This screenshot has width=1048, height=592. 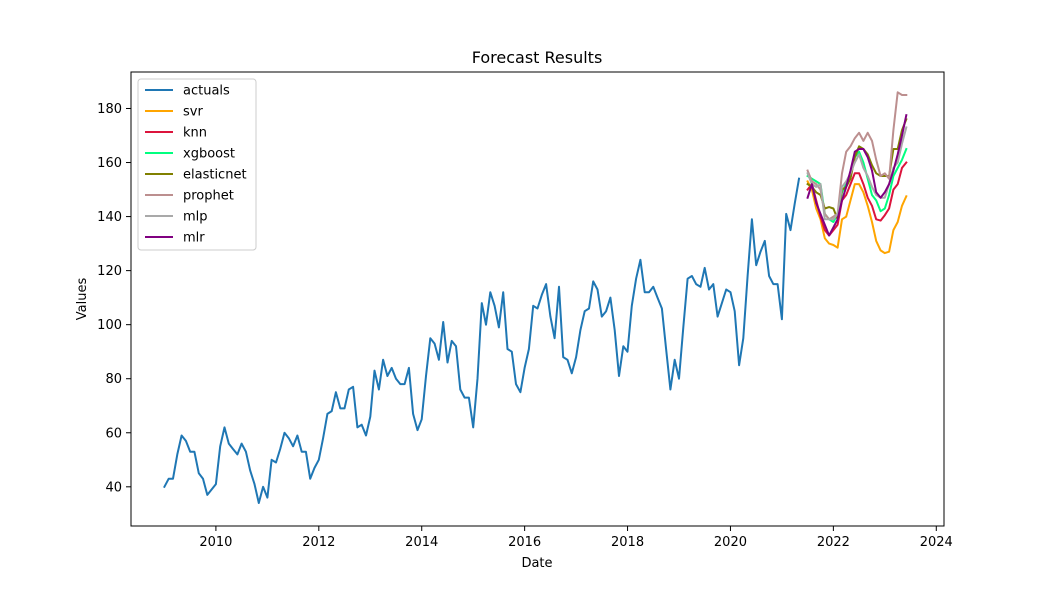 What do you see at coordinates (537, 57) in the screenshot?
I see `chart-title: Forecast Results` at bounding box center [537, 57].